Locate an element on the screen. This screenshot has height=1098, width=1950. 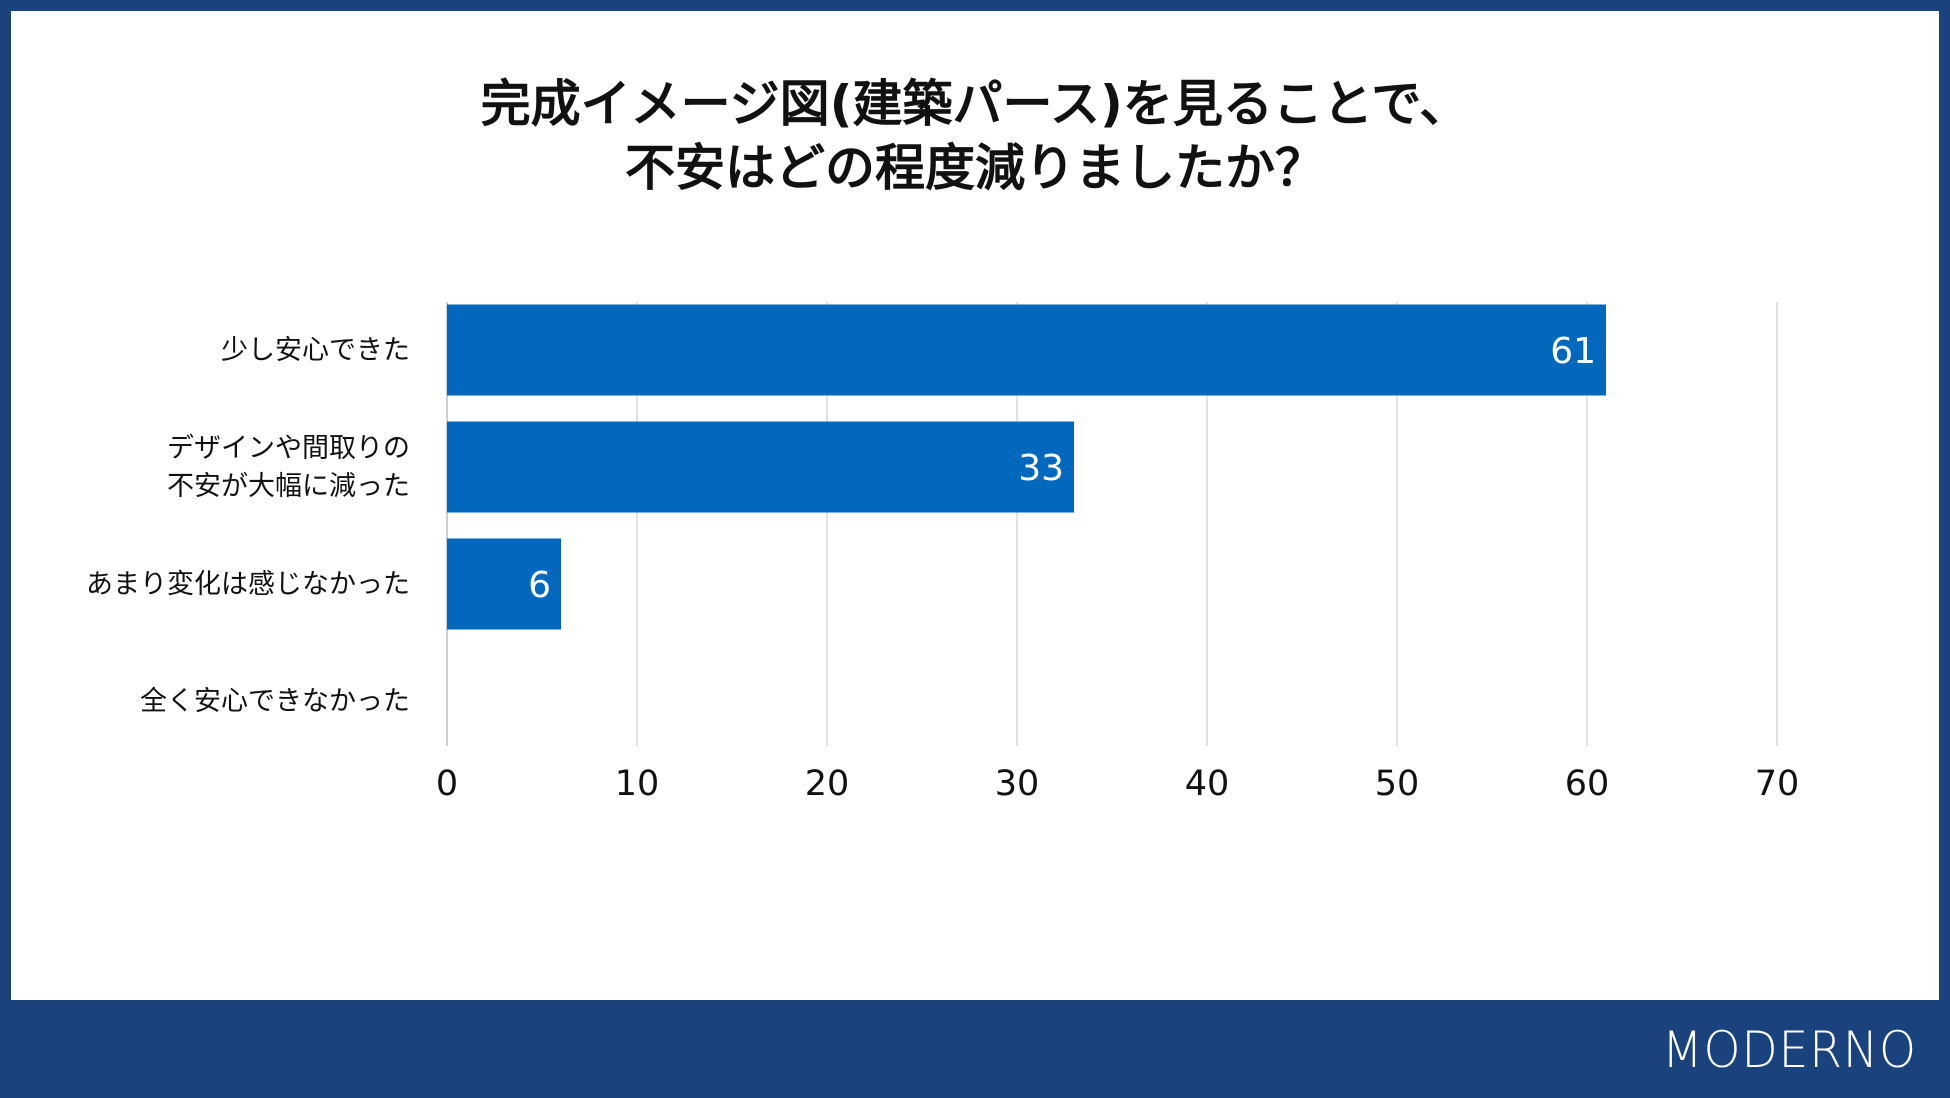
x-tick-label-20: 20 is located at coordinates (827, 784).